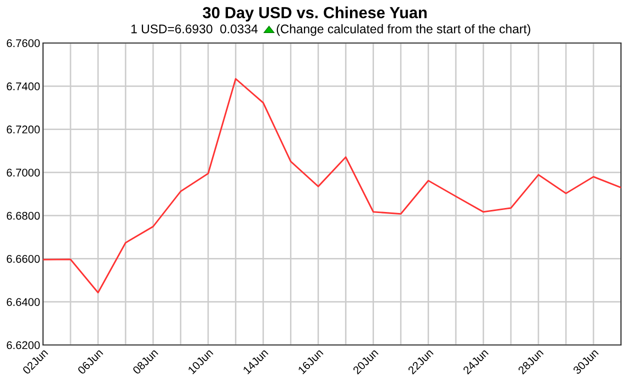  Describe the element at coordinates (23, 345) in the screenshot. I see `y-tick-label: 6.6200` at that location.